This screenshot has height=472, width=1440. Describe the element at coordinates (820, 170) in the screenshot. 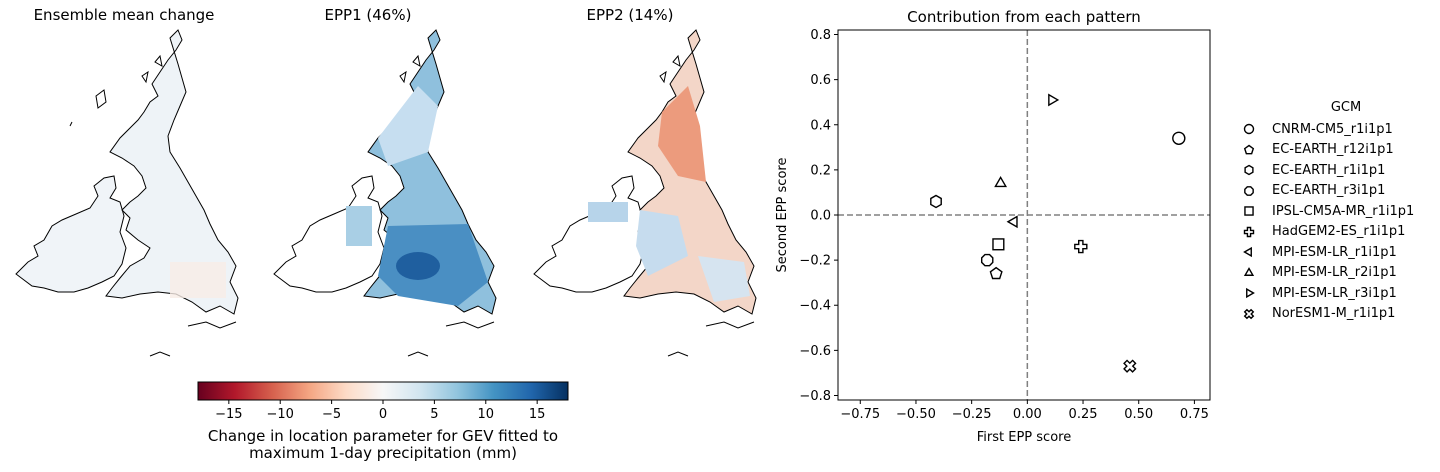

I see `y-tick-label: 0.2` at that location.